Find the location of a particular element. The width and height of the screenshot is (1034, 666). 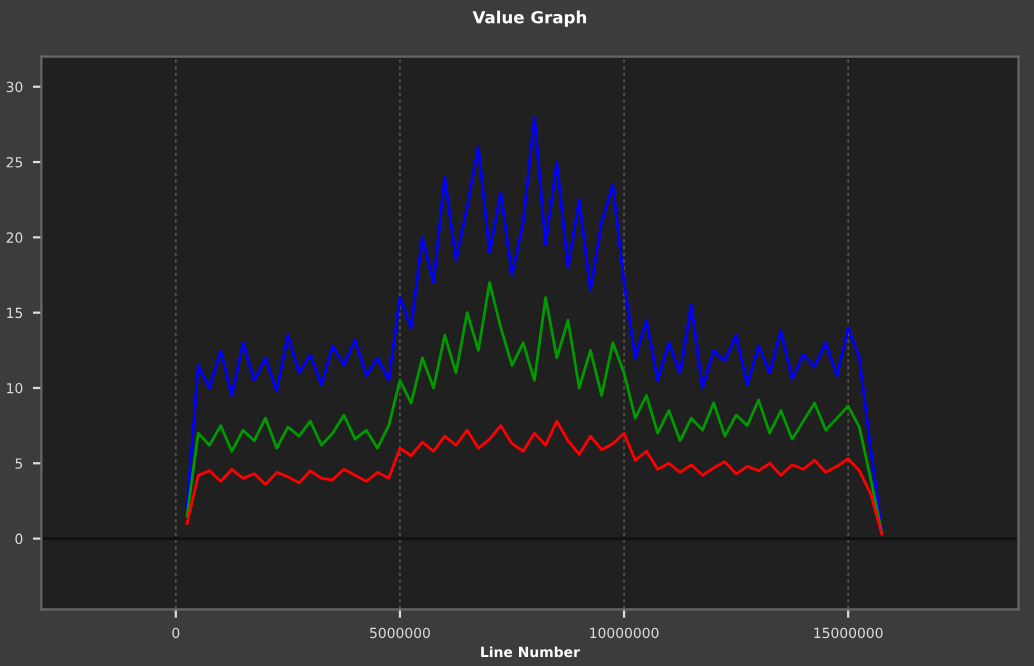

chart-title: Value Graph is located at coordinates (529, 18).